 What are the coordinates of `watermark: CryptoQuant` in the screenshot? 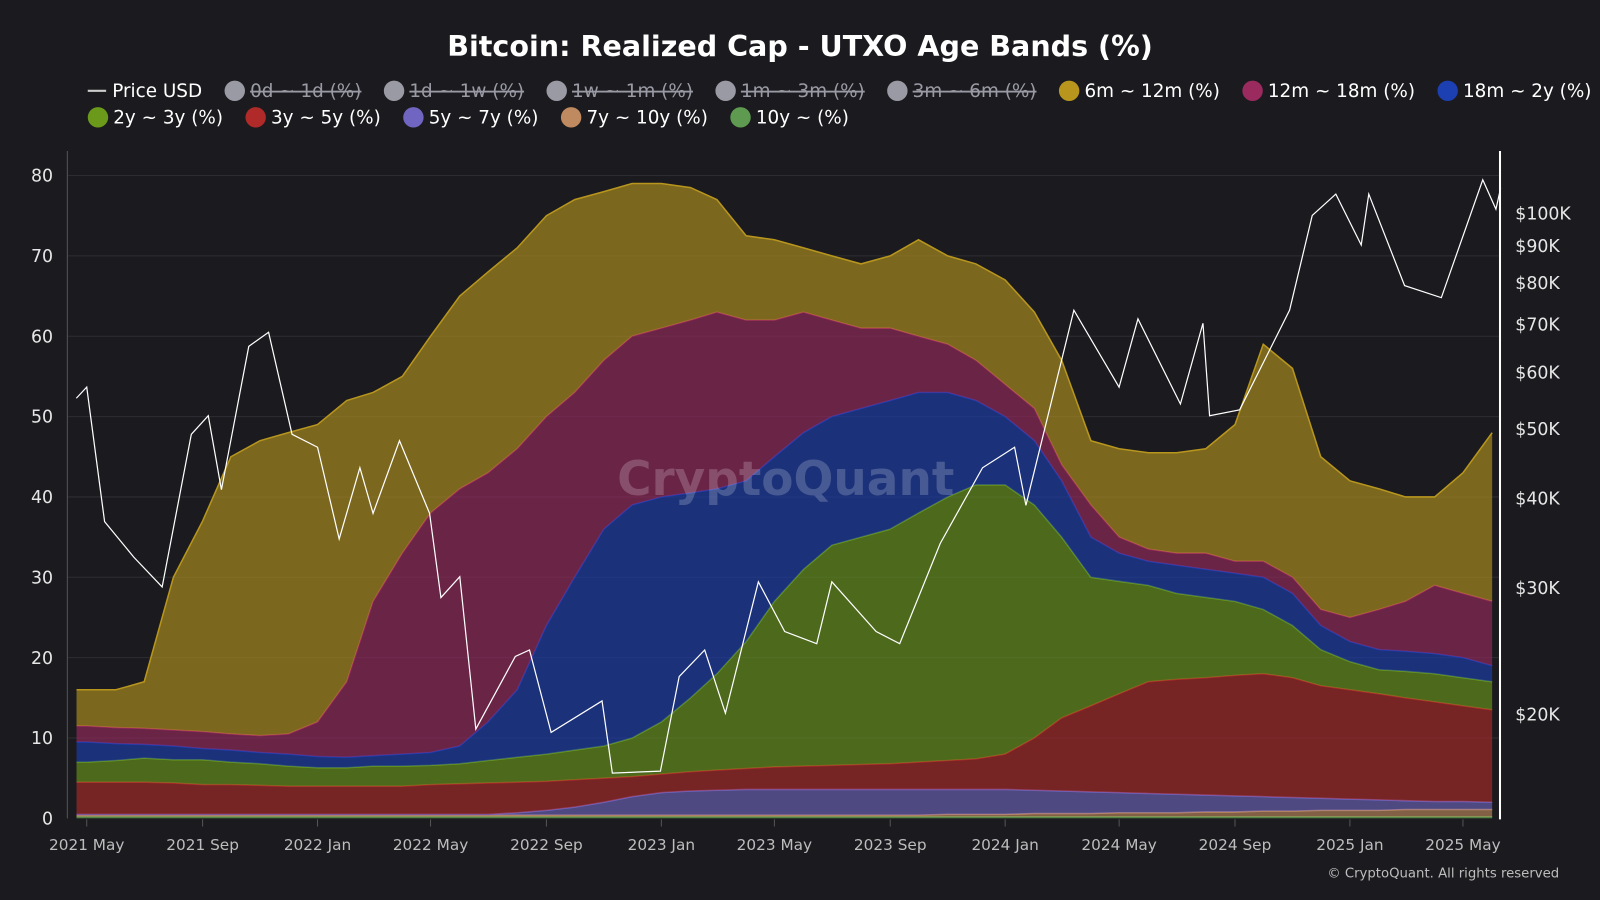 It's located at (785, 479).